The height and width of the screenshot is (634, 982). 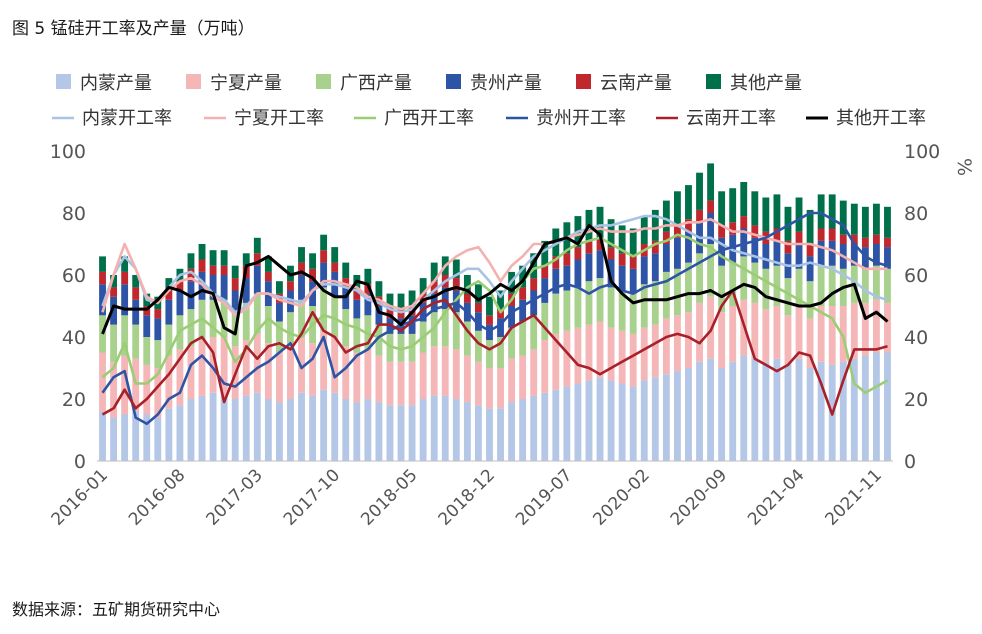 What do you see at coordinates (916, 400) in the screenshot?
I see `y-right-tick-label: 20` at bounding box center [916, 400].